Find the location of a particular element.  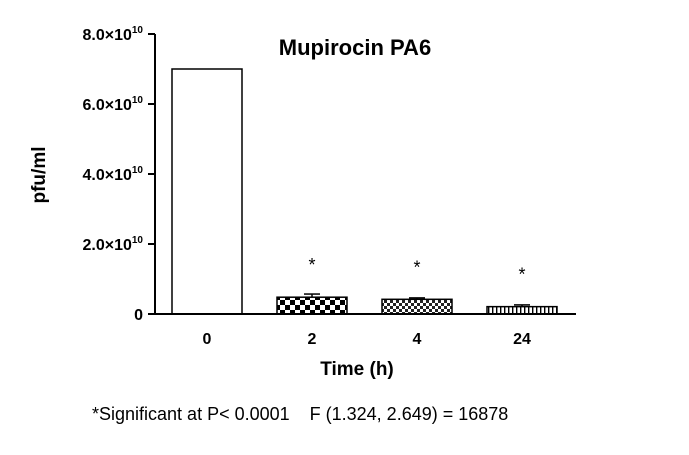

y-tick-label-mantissa: 6.0×10 is located at coordinates (106, 105).